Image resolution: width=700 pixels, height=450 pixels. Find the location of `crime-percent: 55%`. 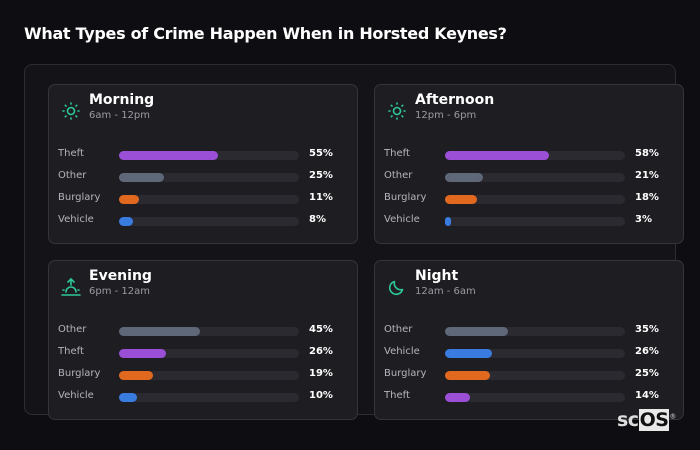

crime-percent: 55% is located at coordinates (321, 153).